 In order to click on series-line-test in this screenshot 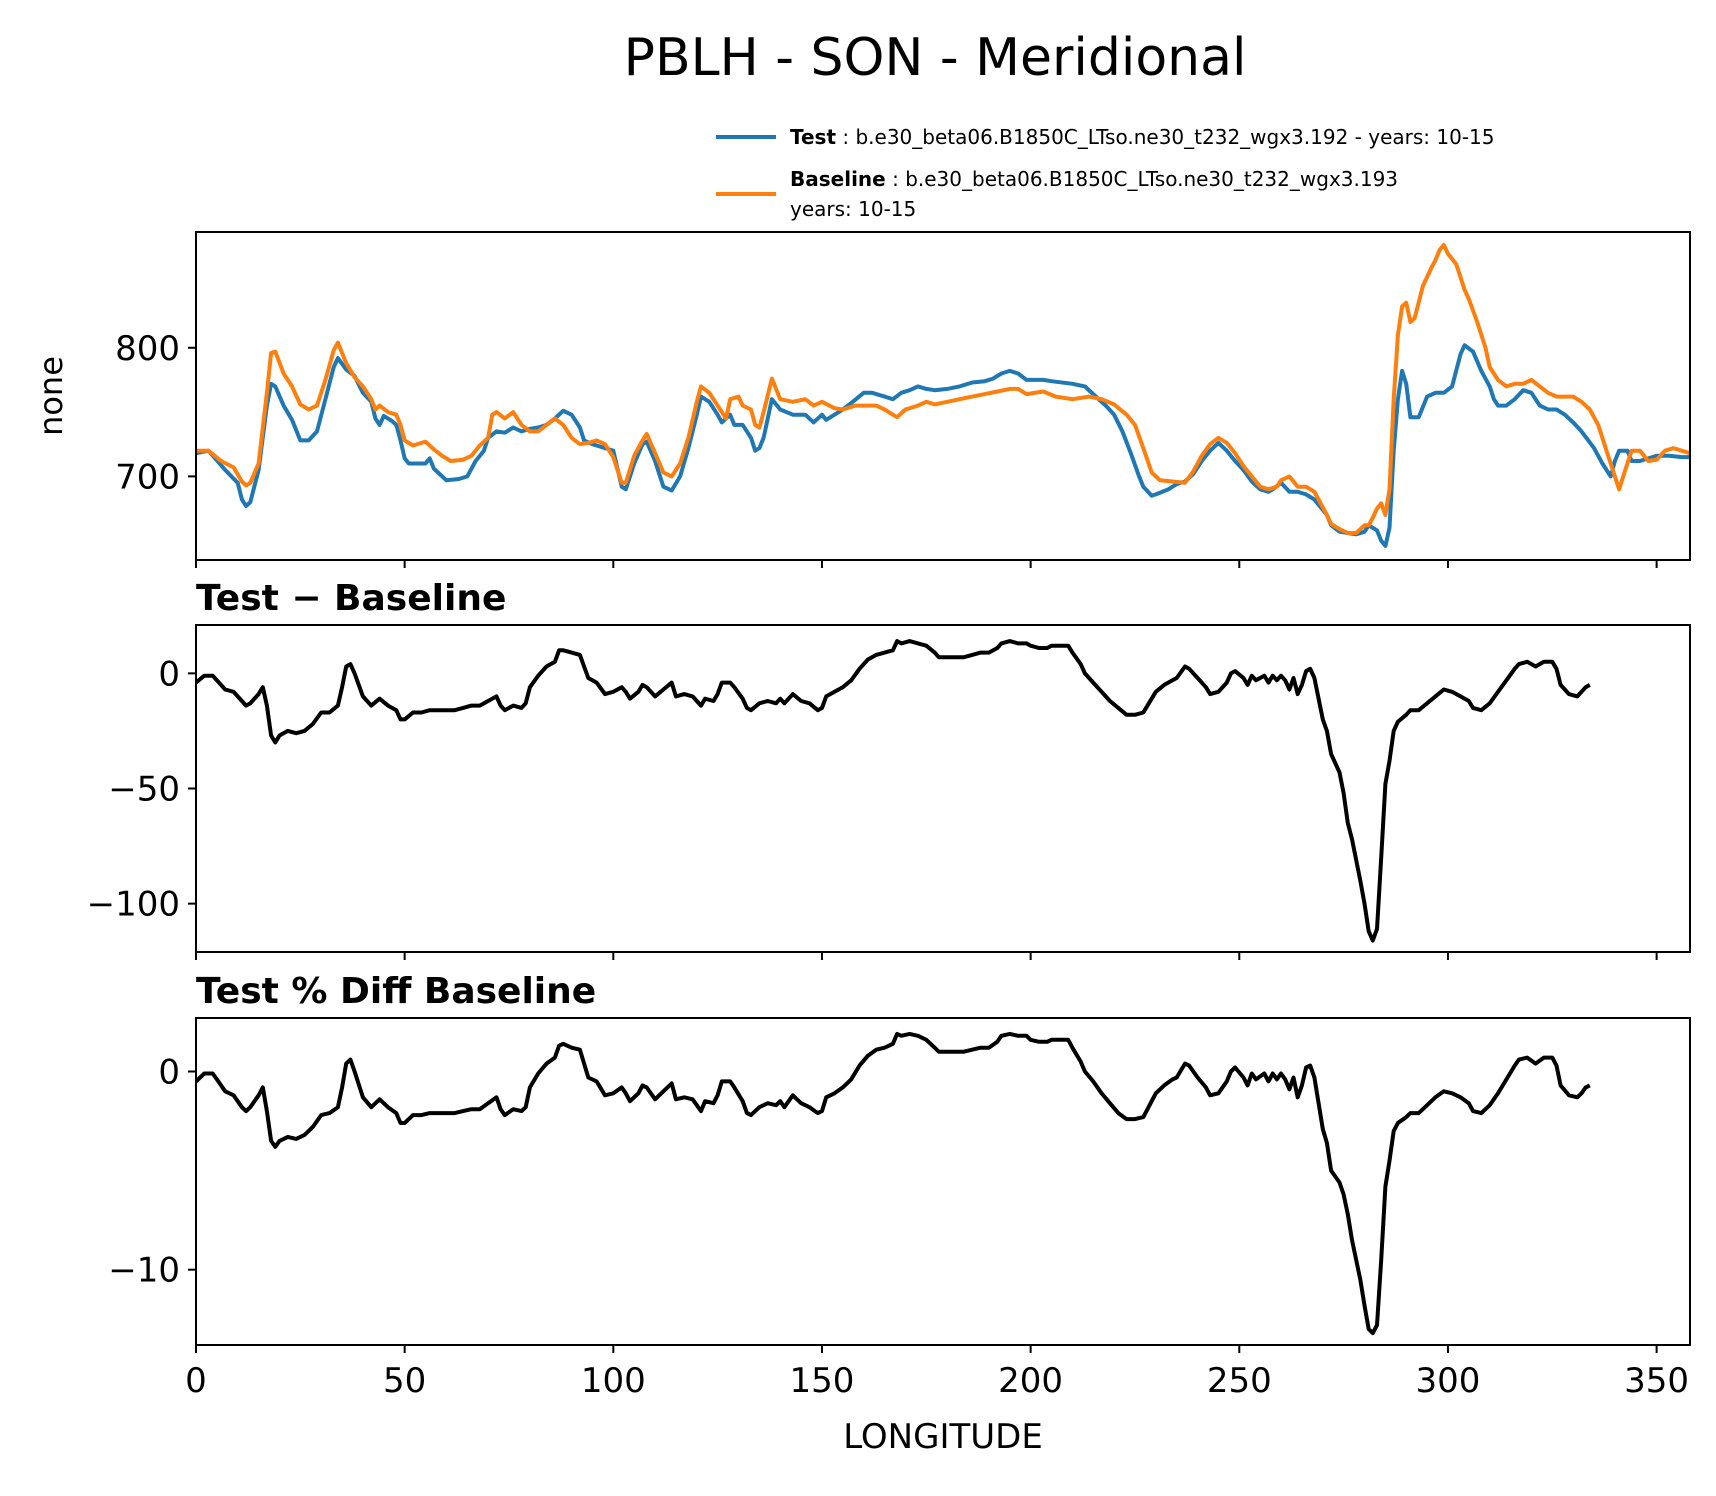, I will do `click(942, 445)`.